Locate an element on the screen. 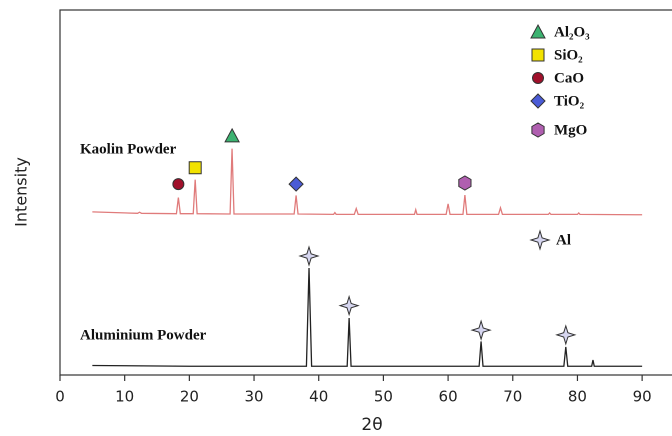 The image size is (672, 436). x-tick-label: 90 is located at coordinates (642, 397).